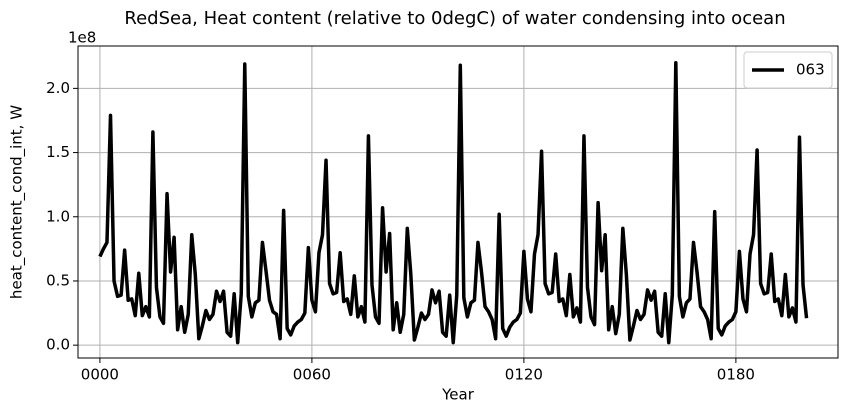  Describe the element at coordinates (17, 202) in the screenshot. I see `y-axis-label: heat_content_cond_int, W` at that location.